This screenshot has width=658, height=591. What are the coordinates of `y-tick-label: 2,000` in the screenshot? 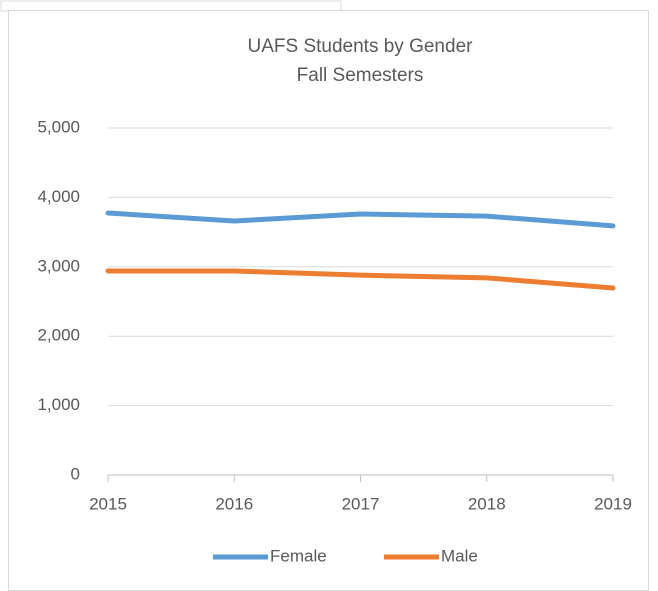 It's located at (58, 335).